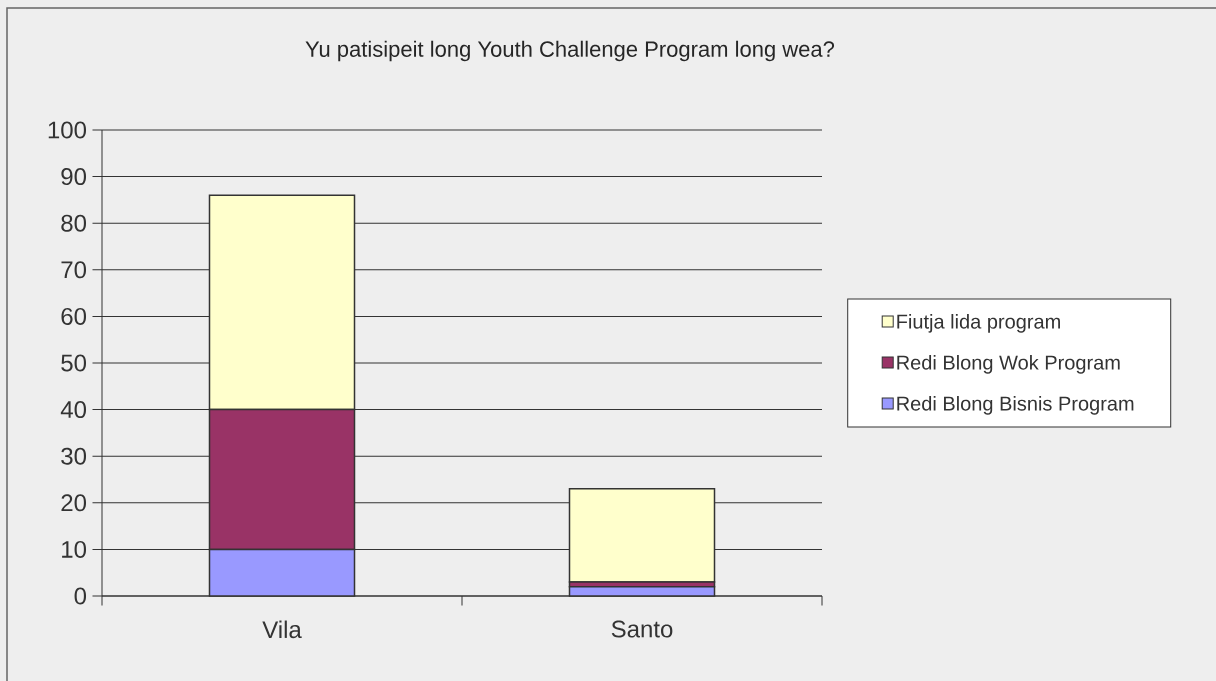 The width and height of the screenshot is (1216, 681). I want to click on y-tick-label: 0, so click(80, 596).